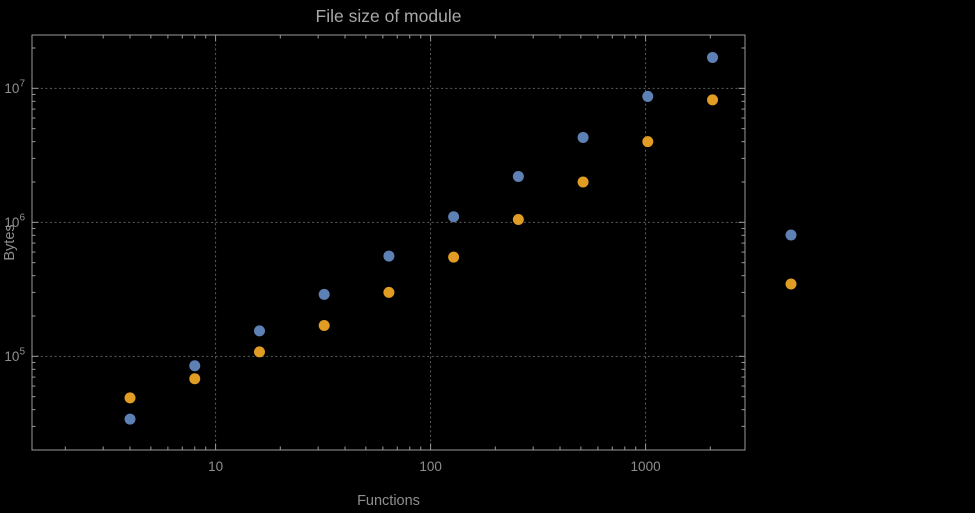 The width and height of the screenshot is (975, 513). I want to click on y-tick-label: 10⁶, so click(14, 221).